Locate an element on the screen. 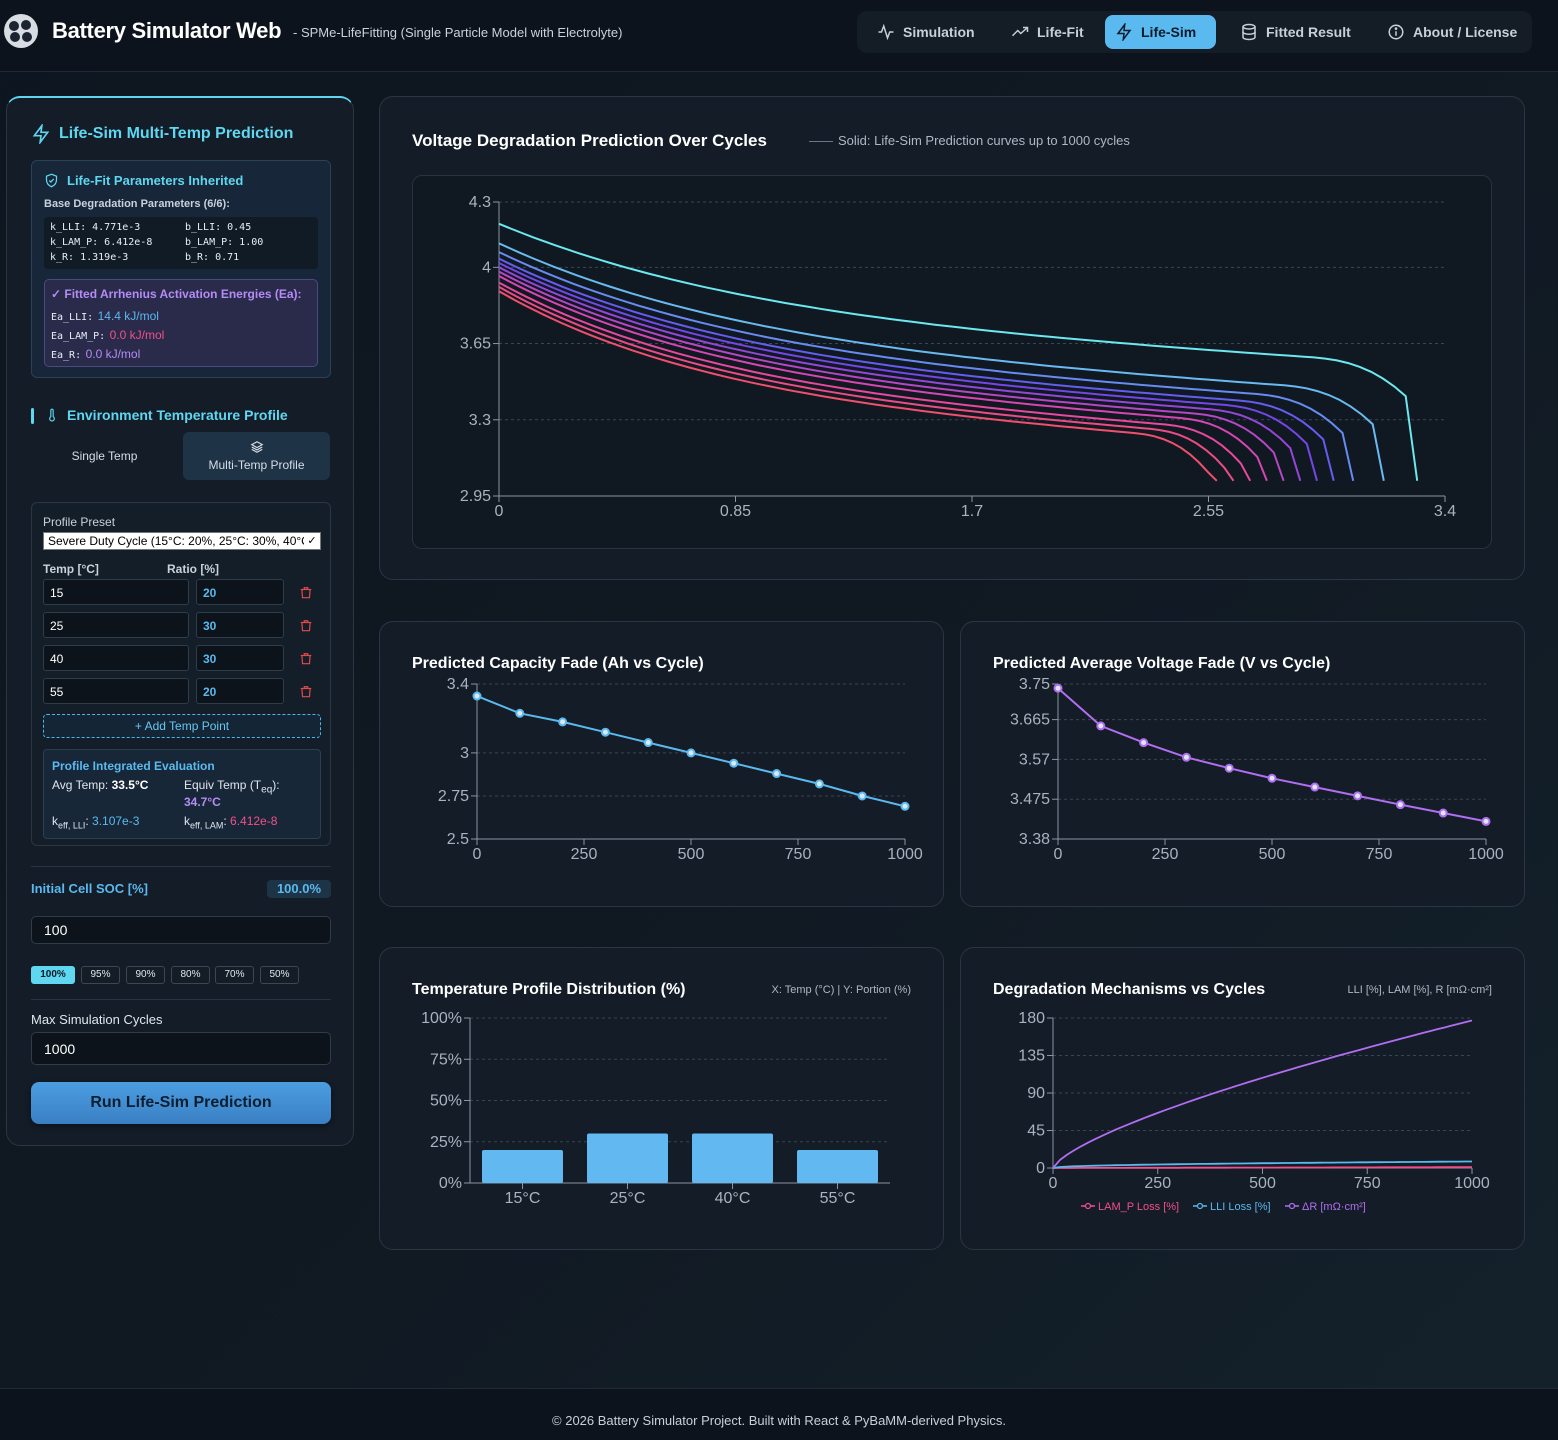  temp-input: 40 is located at coordinates (116, 658).